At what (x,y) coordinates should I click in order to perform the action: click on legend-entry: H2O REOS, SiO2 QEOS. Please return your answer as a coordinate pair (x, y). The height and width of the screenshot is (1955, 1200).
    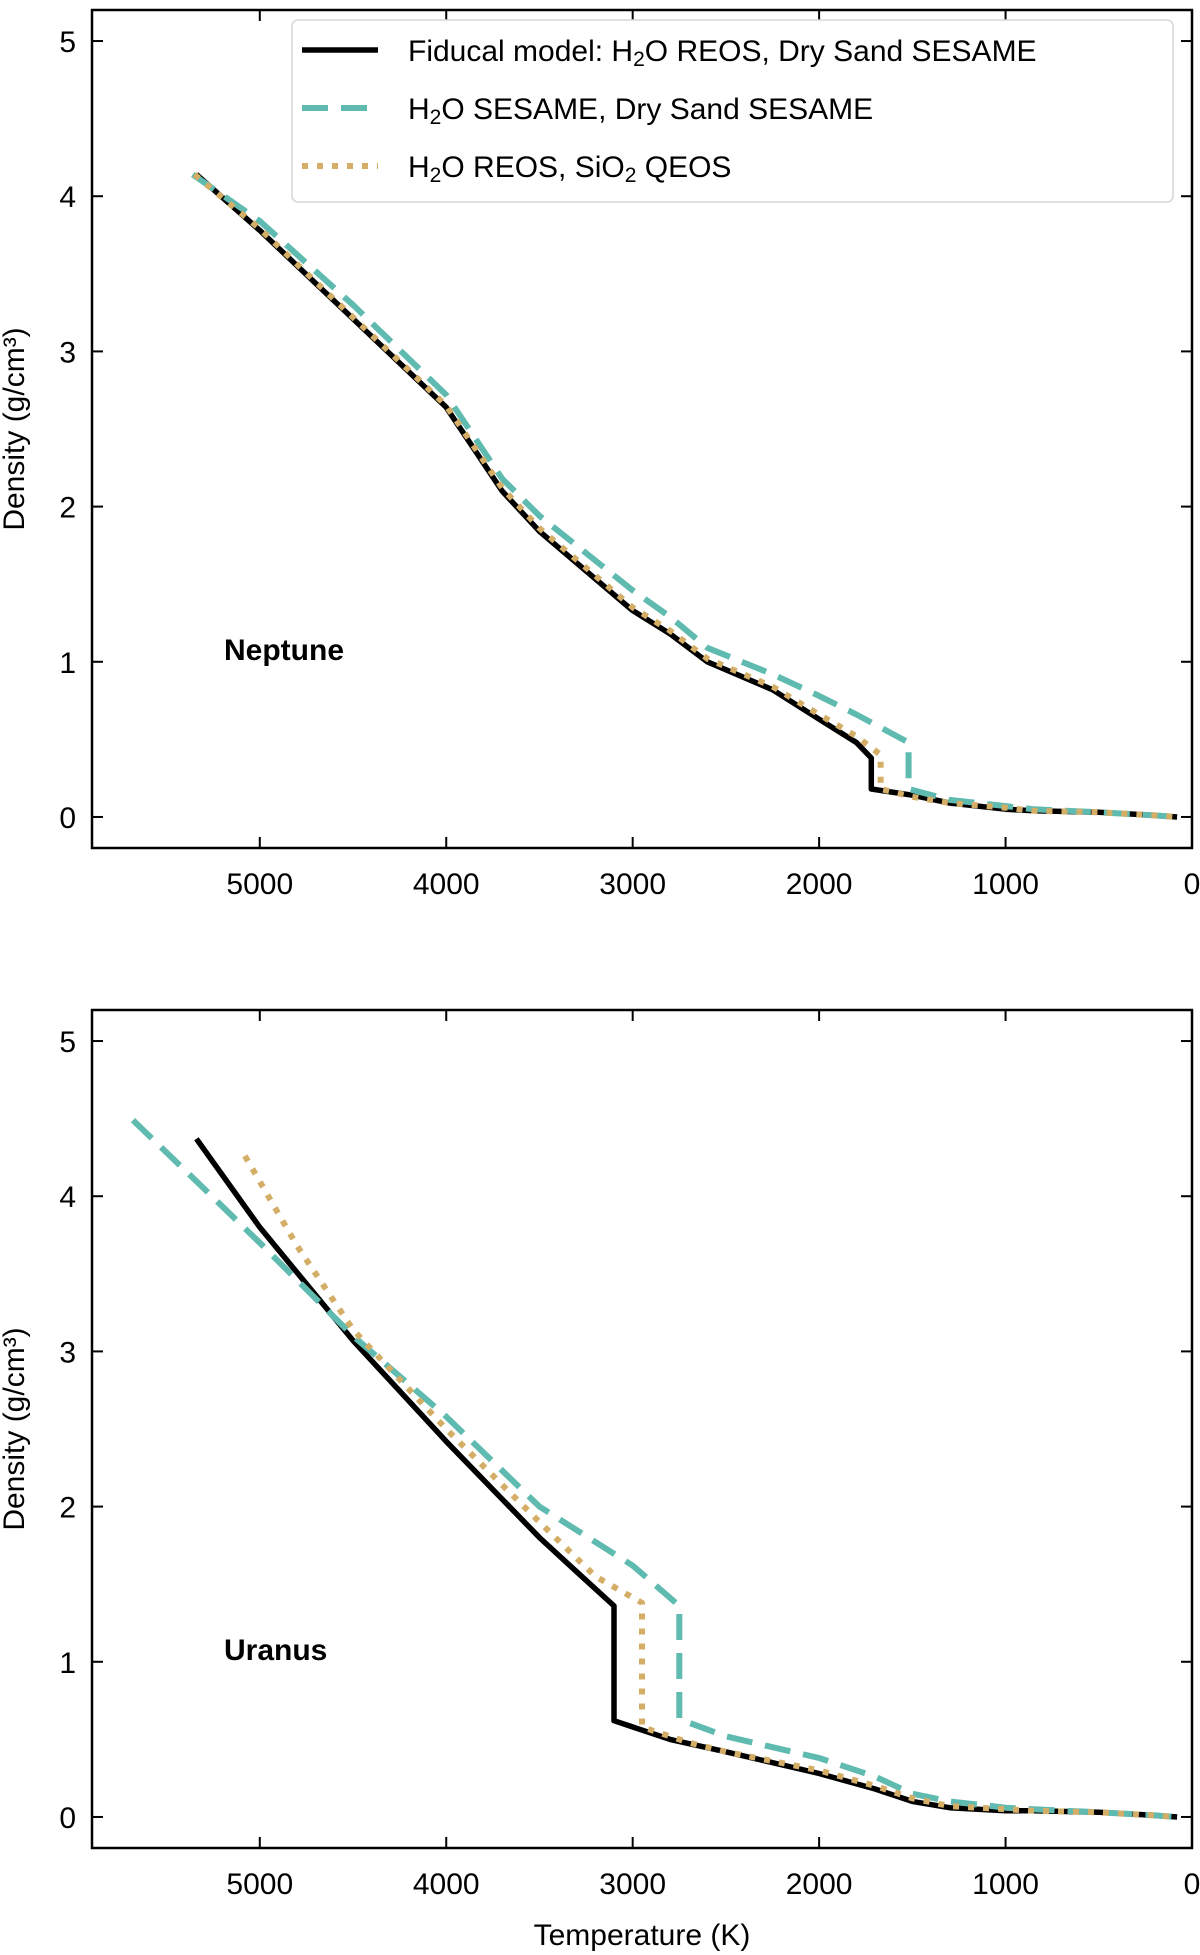
    Looking at the image, I should click on (569, 169).